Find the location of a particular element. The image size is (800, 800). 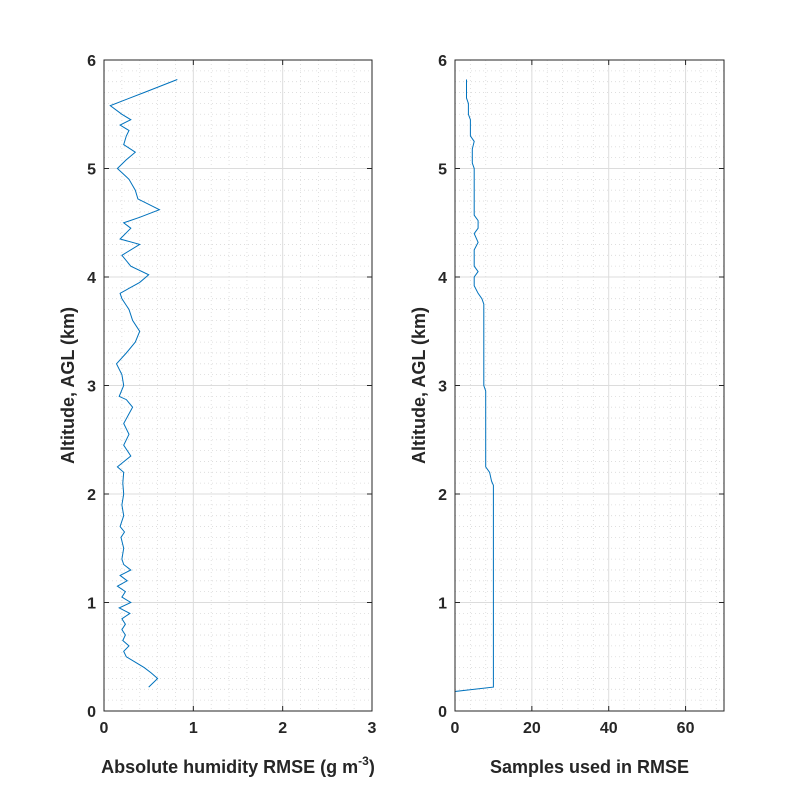

x-axis-label: Absolute humidity RMSE (g m-3) is located at coordinates (238, 765).